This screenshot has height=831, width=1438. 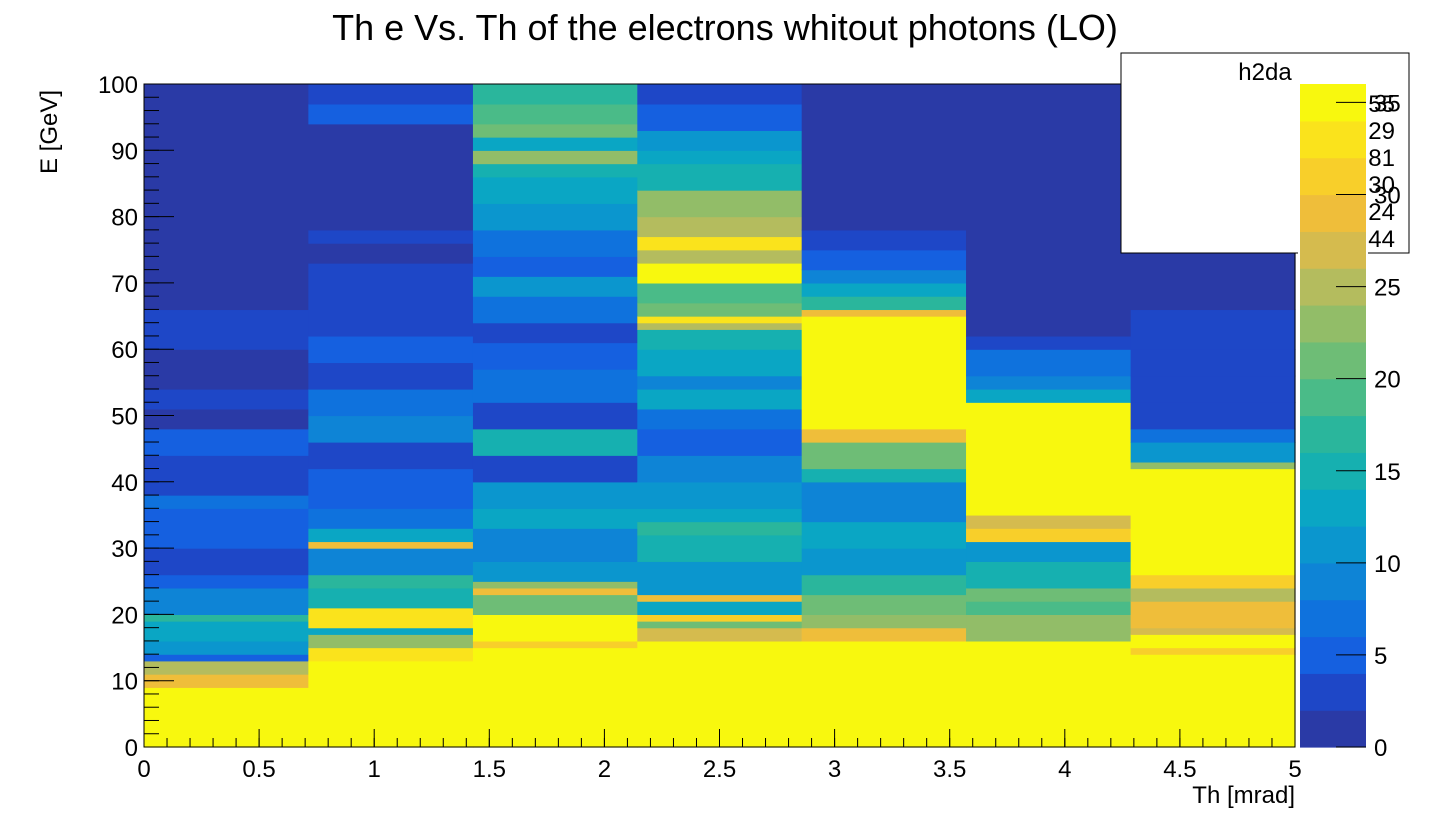 What do you see at coordinates (374, 769) in the screenshot?
I see `x-tick-label: 1` at bounding box center [374, 769].